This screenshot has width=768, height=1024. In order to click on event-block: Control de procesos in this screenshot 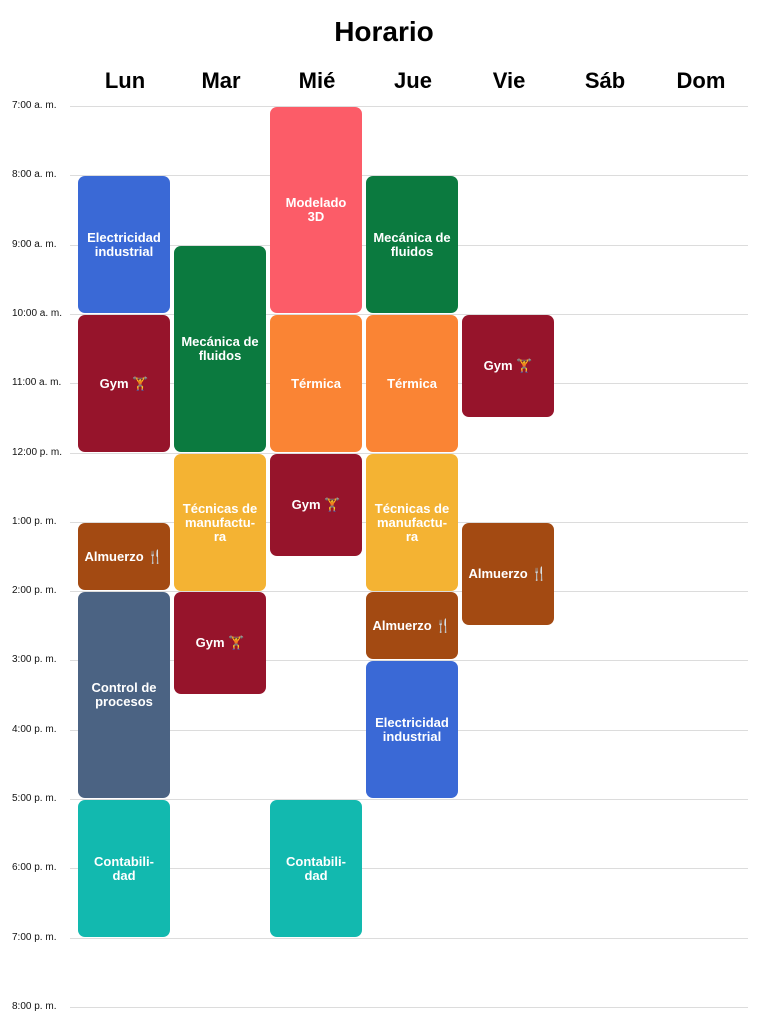, I will do `click(124, 695)`.